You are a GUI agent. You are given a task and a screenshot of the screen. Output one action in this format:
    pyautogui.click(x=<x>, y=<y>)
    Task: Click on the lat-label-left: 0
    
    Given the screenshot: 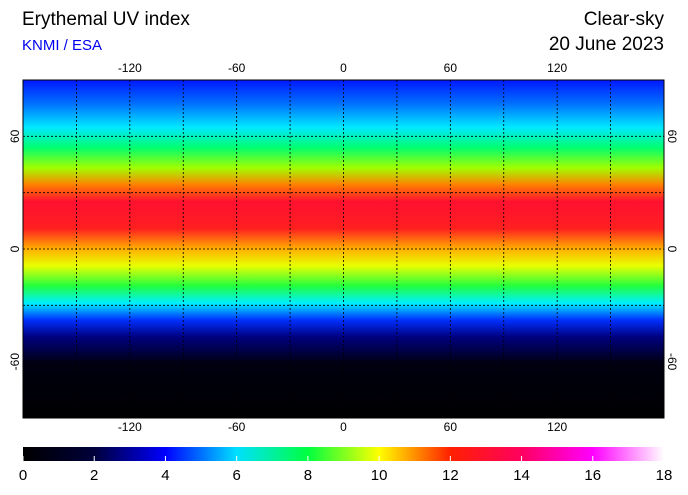 What is the action you would take?
    pyautogui.click(x=15, y=248)
    